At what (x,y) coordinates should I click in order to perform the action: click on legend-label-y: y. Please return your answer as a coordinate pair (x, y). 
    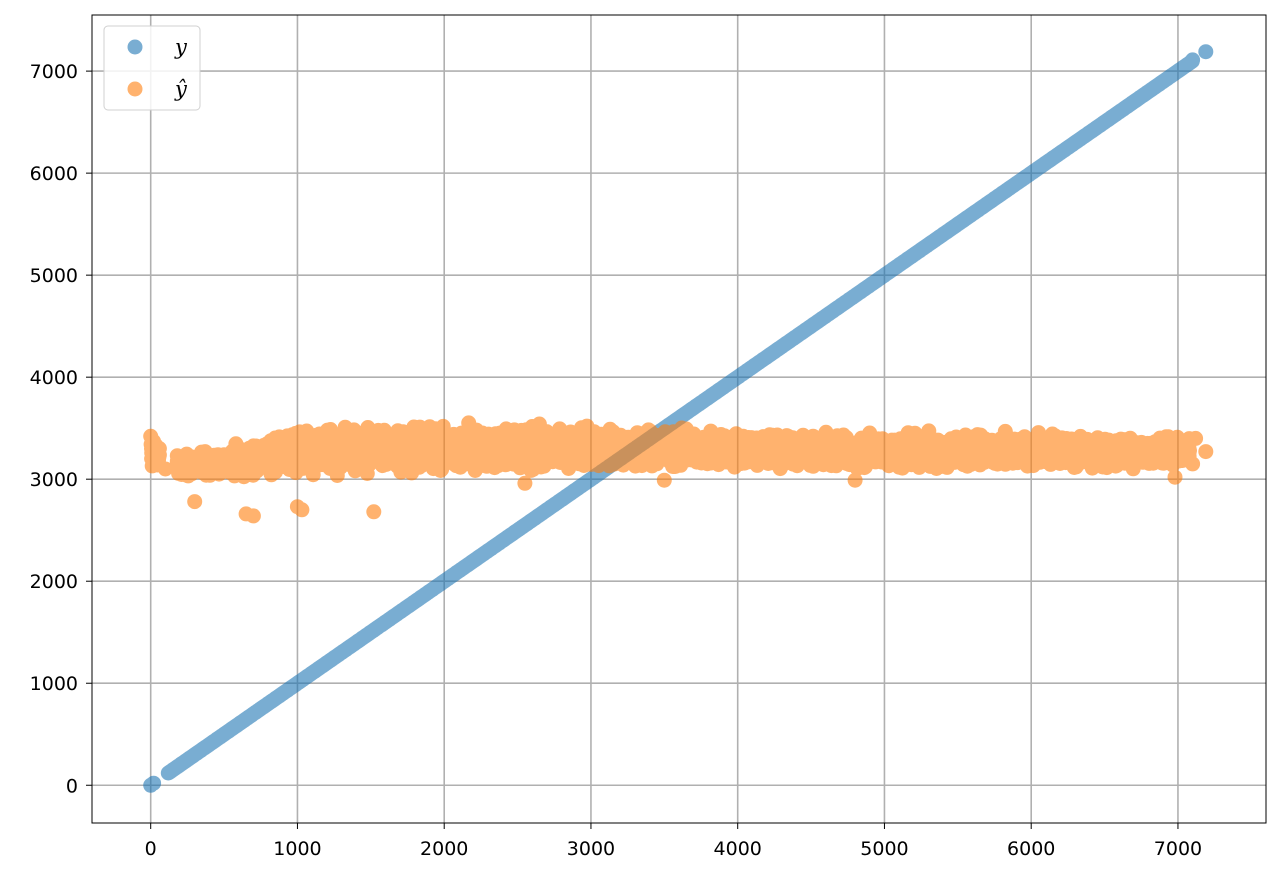
    Looking at the image, I should click on (181, 47).